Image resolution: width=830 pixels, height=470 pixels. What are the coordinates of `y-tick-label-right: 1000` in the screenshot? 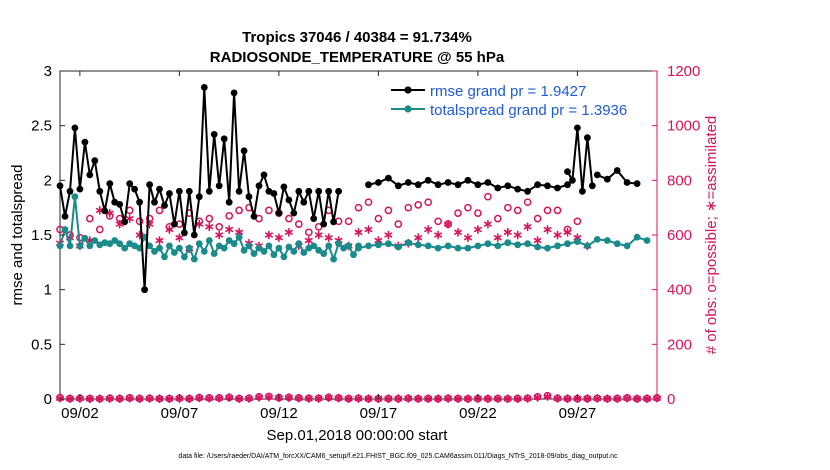 It's located at (683, 126).